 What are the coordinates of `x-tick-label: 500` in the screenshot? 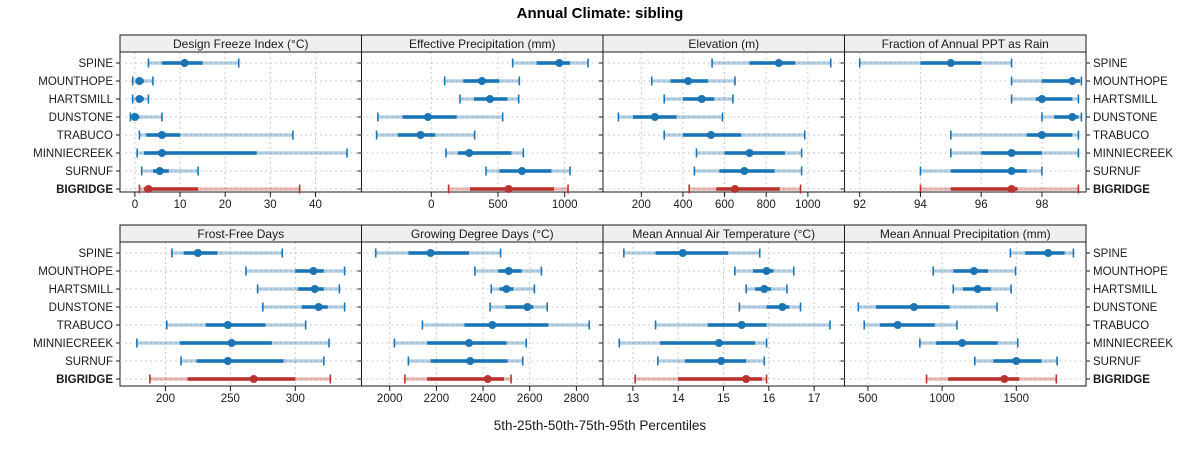 It's located at (497, 205).